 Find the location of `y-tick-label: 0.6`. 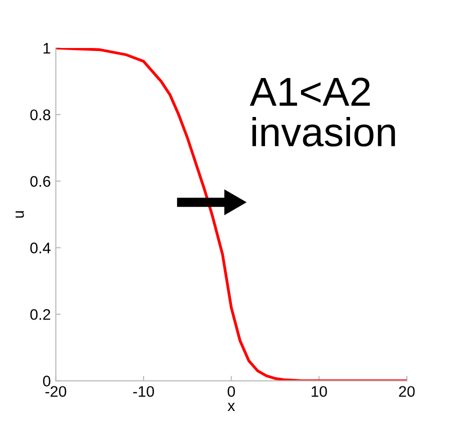

y-tick-label: 0.6 is located at coordinates (40, 181).